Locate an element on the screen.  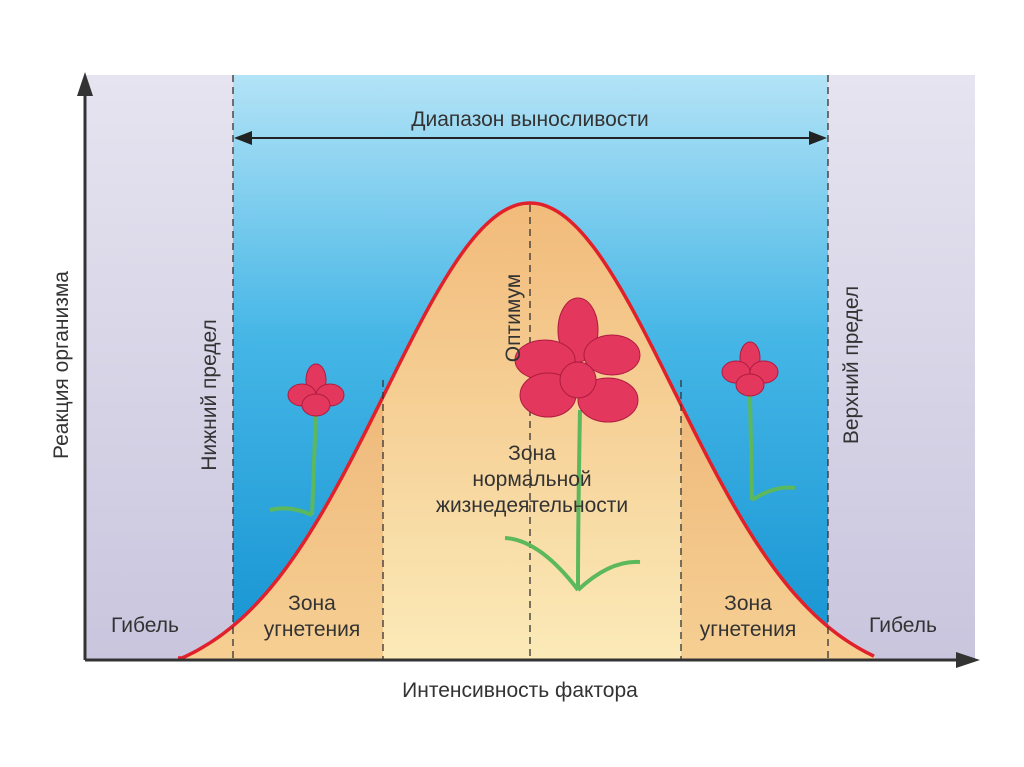
death-left: Гибель is located at coordinates (145, 625).